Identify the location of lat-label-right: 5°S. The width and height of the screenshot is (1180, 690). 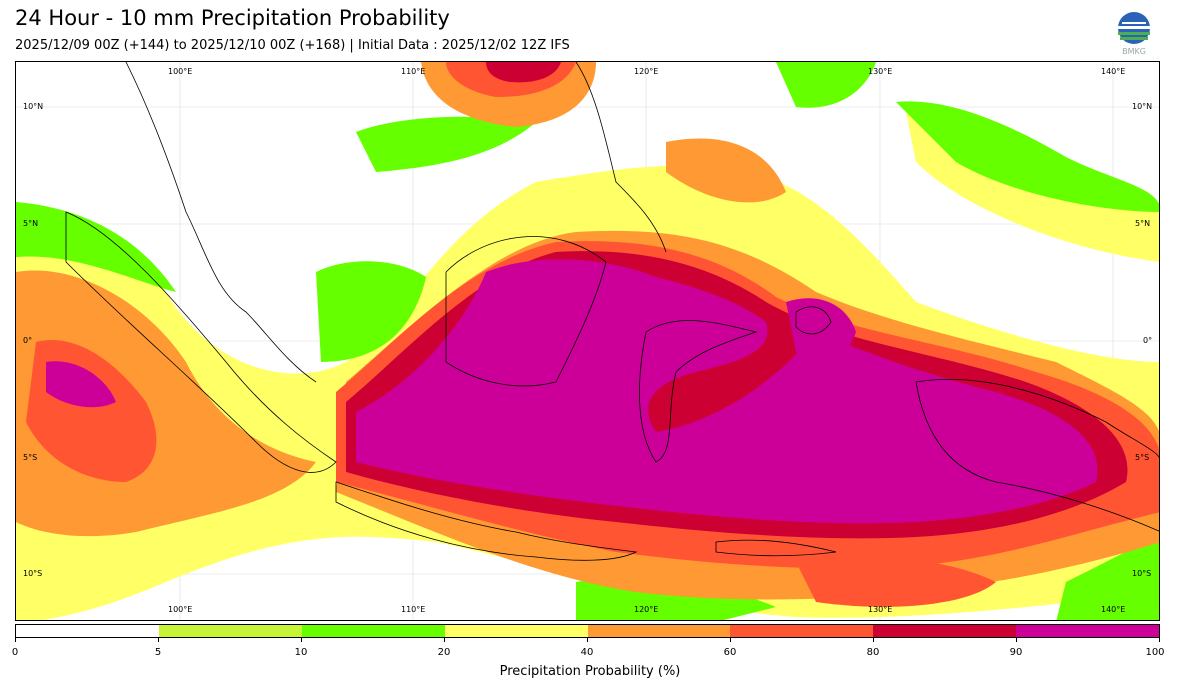
(1142, 457).